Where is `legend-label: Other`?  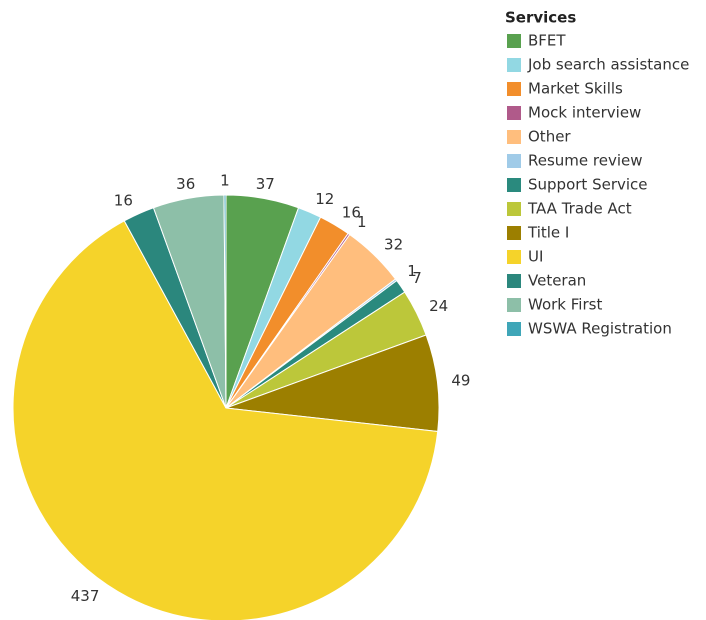
legend-label: Other is located at coordinates (549, 137).